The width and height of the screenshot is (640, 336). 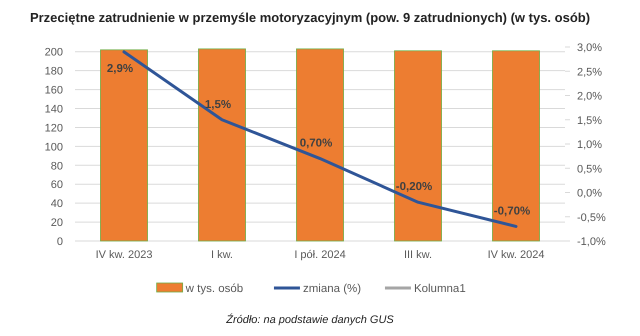 I want to click on y-tick-label: 60, so click(x=56, y=185).